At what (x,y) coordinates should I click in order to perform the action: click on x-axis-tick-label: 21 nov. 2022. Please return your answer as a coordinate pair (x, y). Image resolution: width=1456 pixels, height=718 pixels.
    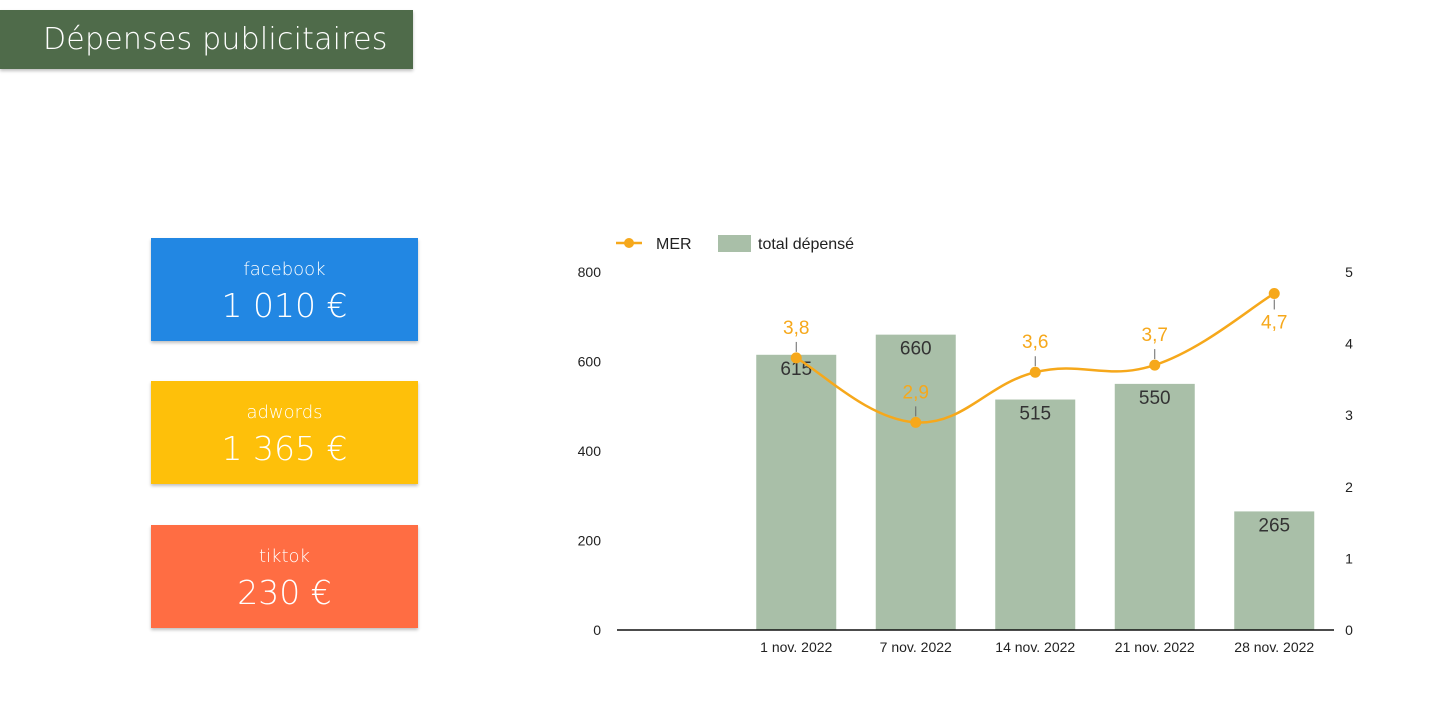
    Looking at the image, I should click on (1155, 647).